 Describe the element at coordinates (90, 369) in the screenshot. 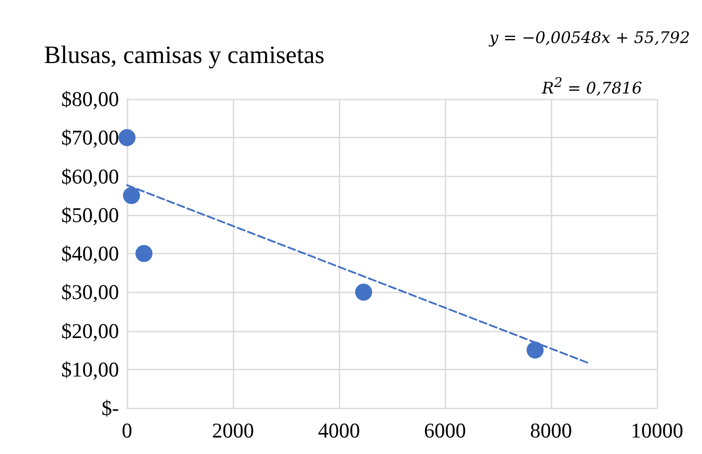

I see `y-tick-label: $10,00` at that location.